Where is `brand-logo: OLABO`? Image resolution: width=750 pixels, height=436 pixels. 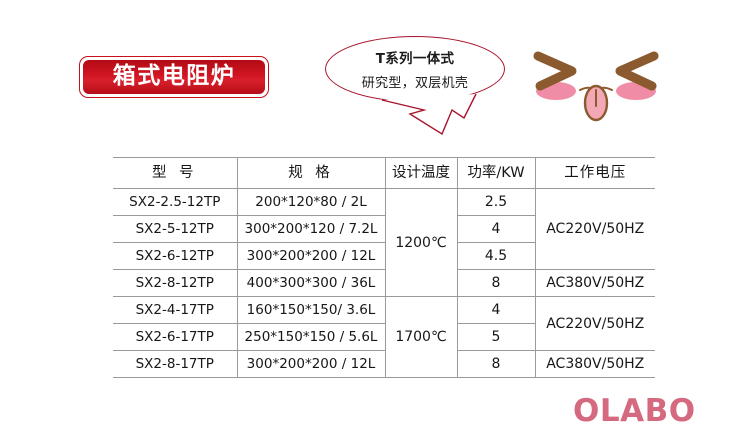 brand-logo: OLABO is located at coordinates (634, 411).